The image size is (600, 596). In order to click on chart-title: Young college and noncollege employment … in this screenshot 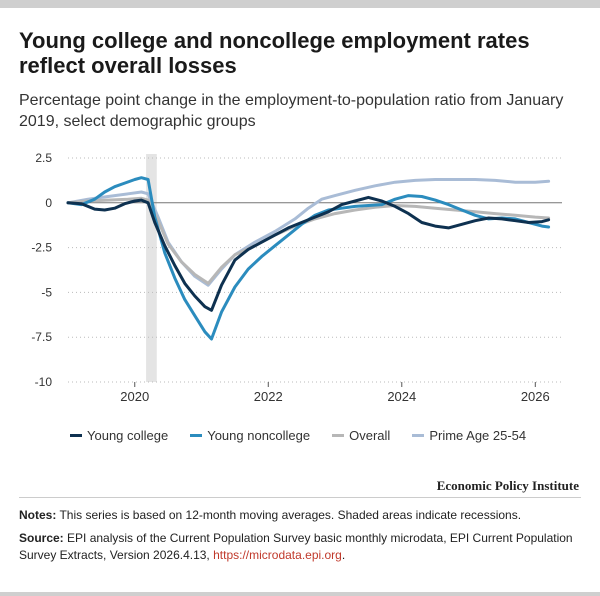, I will do `click(274, 53)`.